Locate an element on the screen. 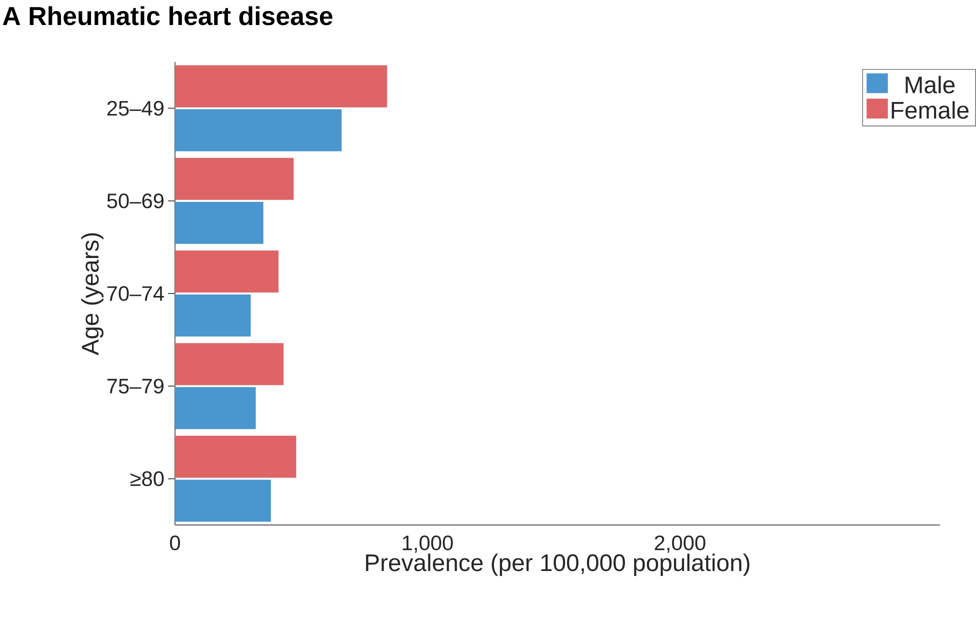 This screenshot has width=976, height=626. legend-label: Female is located at coordinates (930, 110).